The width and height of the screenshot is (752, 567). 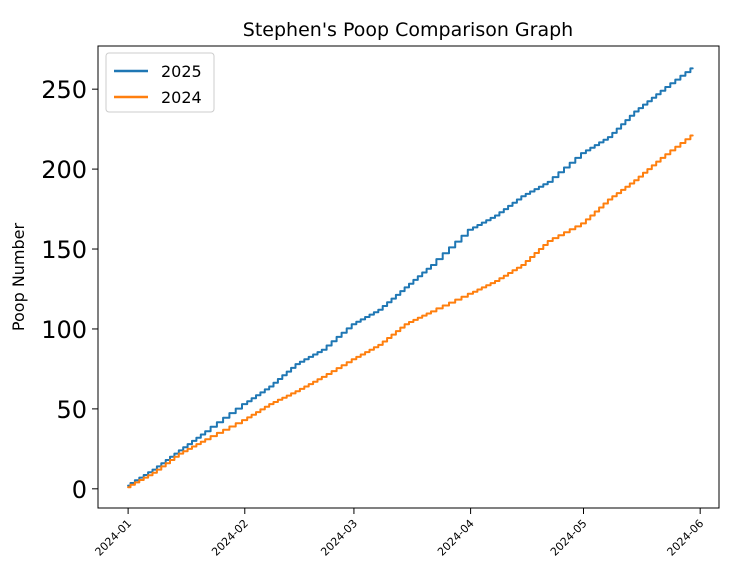 I want to click on x-tick-label: 2024-03, so click(x=339, y=538).